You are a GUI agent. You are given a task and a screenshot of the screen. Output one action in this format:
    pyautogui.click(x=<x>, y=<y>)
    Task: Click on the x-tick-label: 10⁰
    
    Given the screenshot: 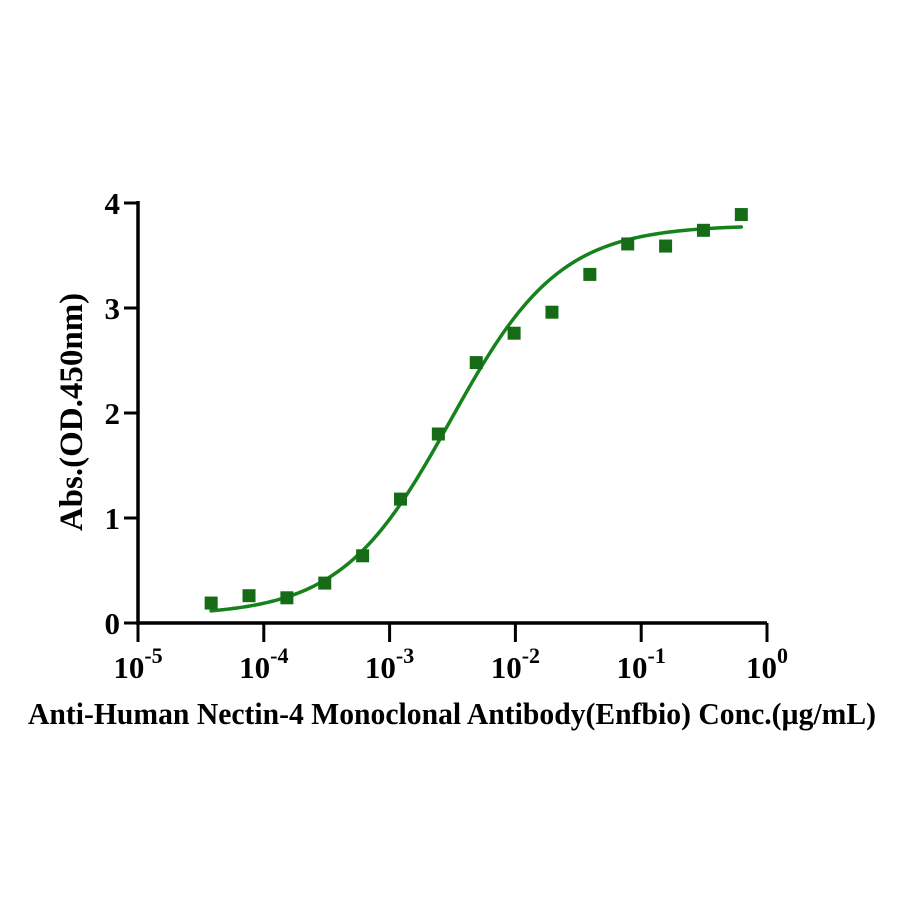 What is the action you would take?
    pyautogui.click(x=767, y=664)
    